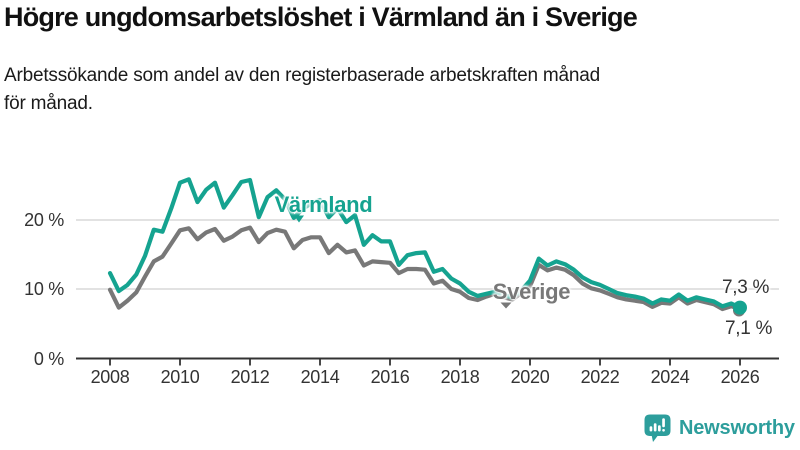  I want to click on x-axis-label: 2016, so click(390, 377).